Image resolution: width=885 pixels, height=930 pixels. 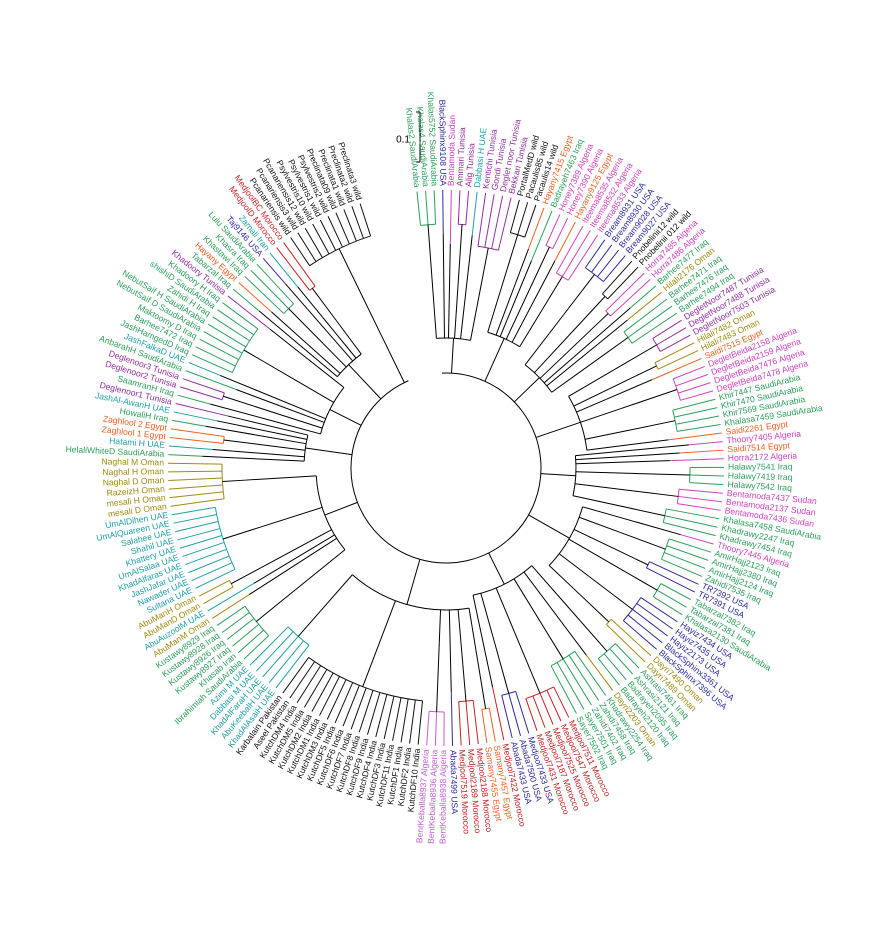 What do you see at coordinates (433, 796) in the screenshot?
I see `taxon-label: BentKeballa8936 Algeria` at bounding box center [433, 796].